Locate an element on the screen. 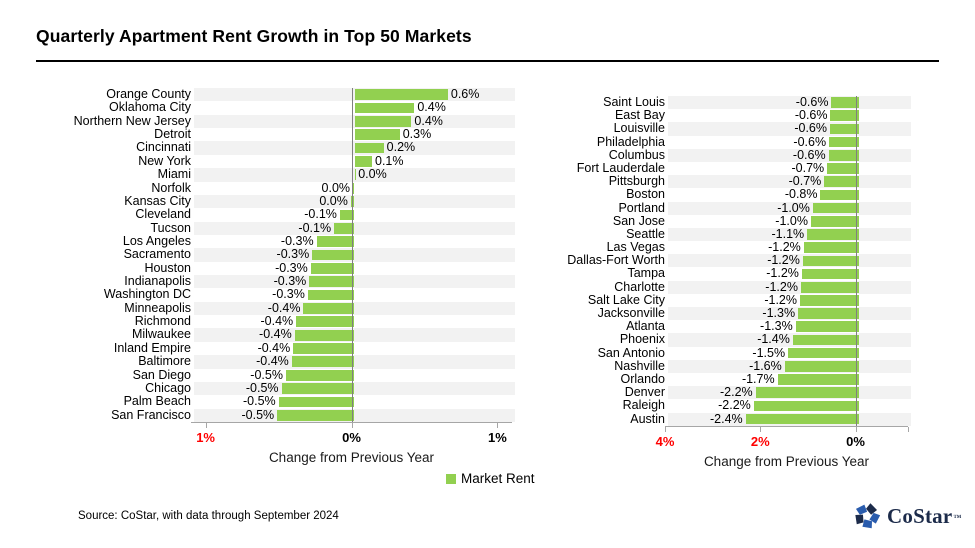 This screenshot has width=975, height=548. costar-pinwheel-icon is located at coordinates (868, 516).